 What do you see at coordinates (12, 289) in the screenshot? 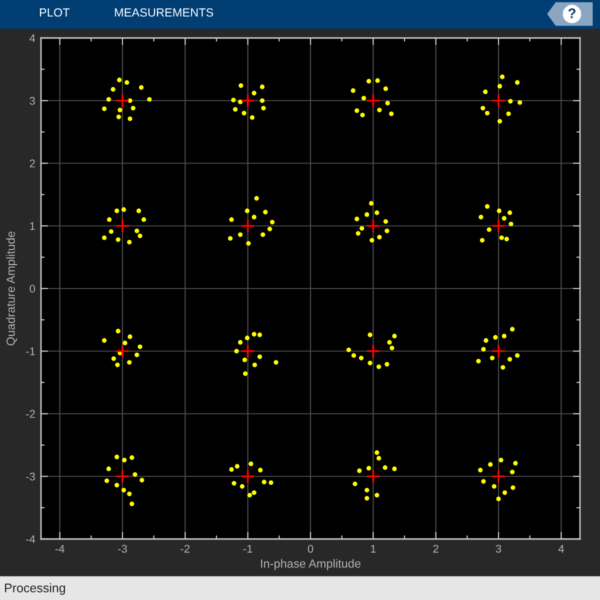
I see `y-axis-title: Quadrature Amplitude` at bounding box center [12, 289].